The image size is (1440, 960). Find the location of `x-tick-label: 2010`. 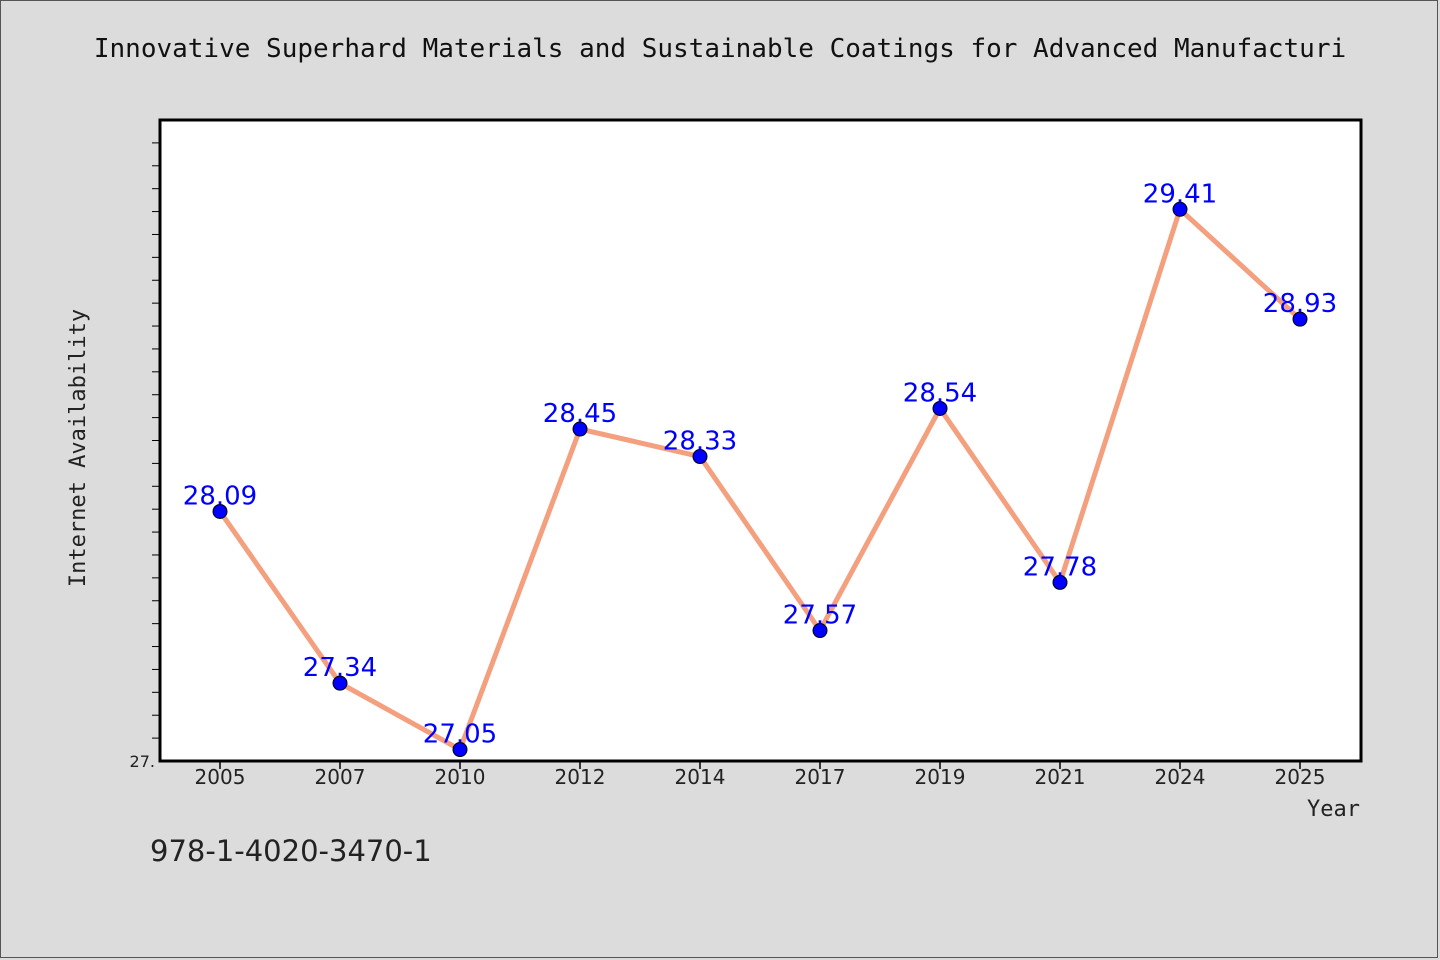

x-tick-label: 2010 is located at coordinates (460, 777).